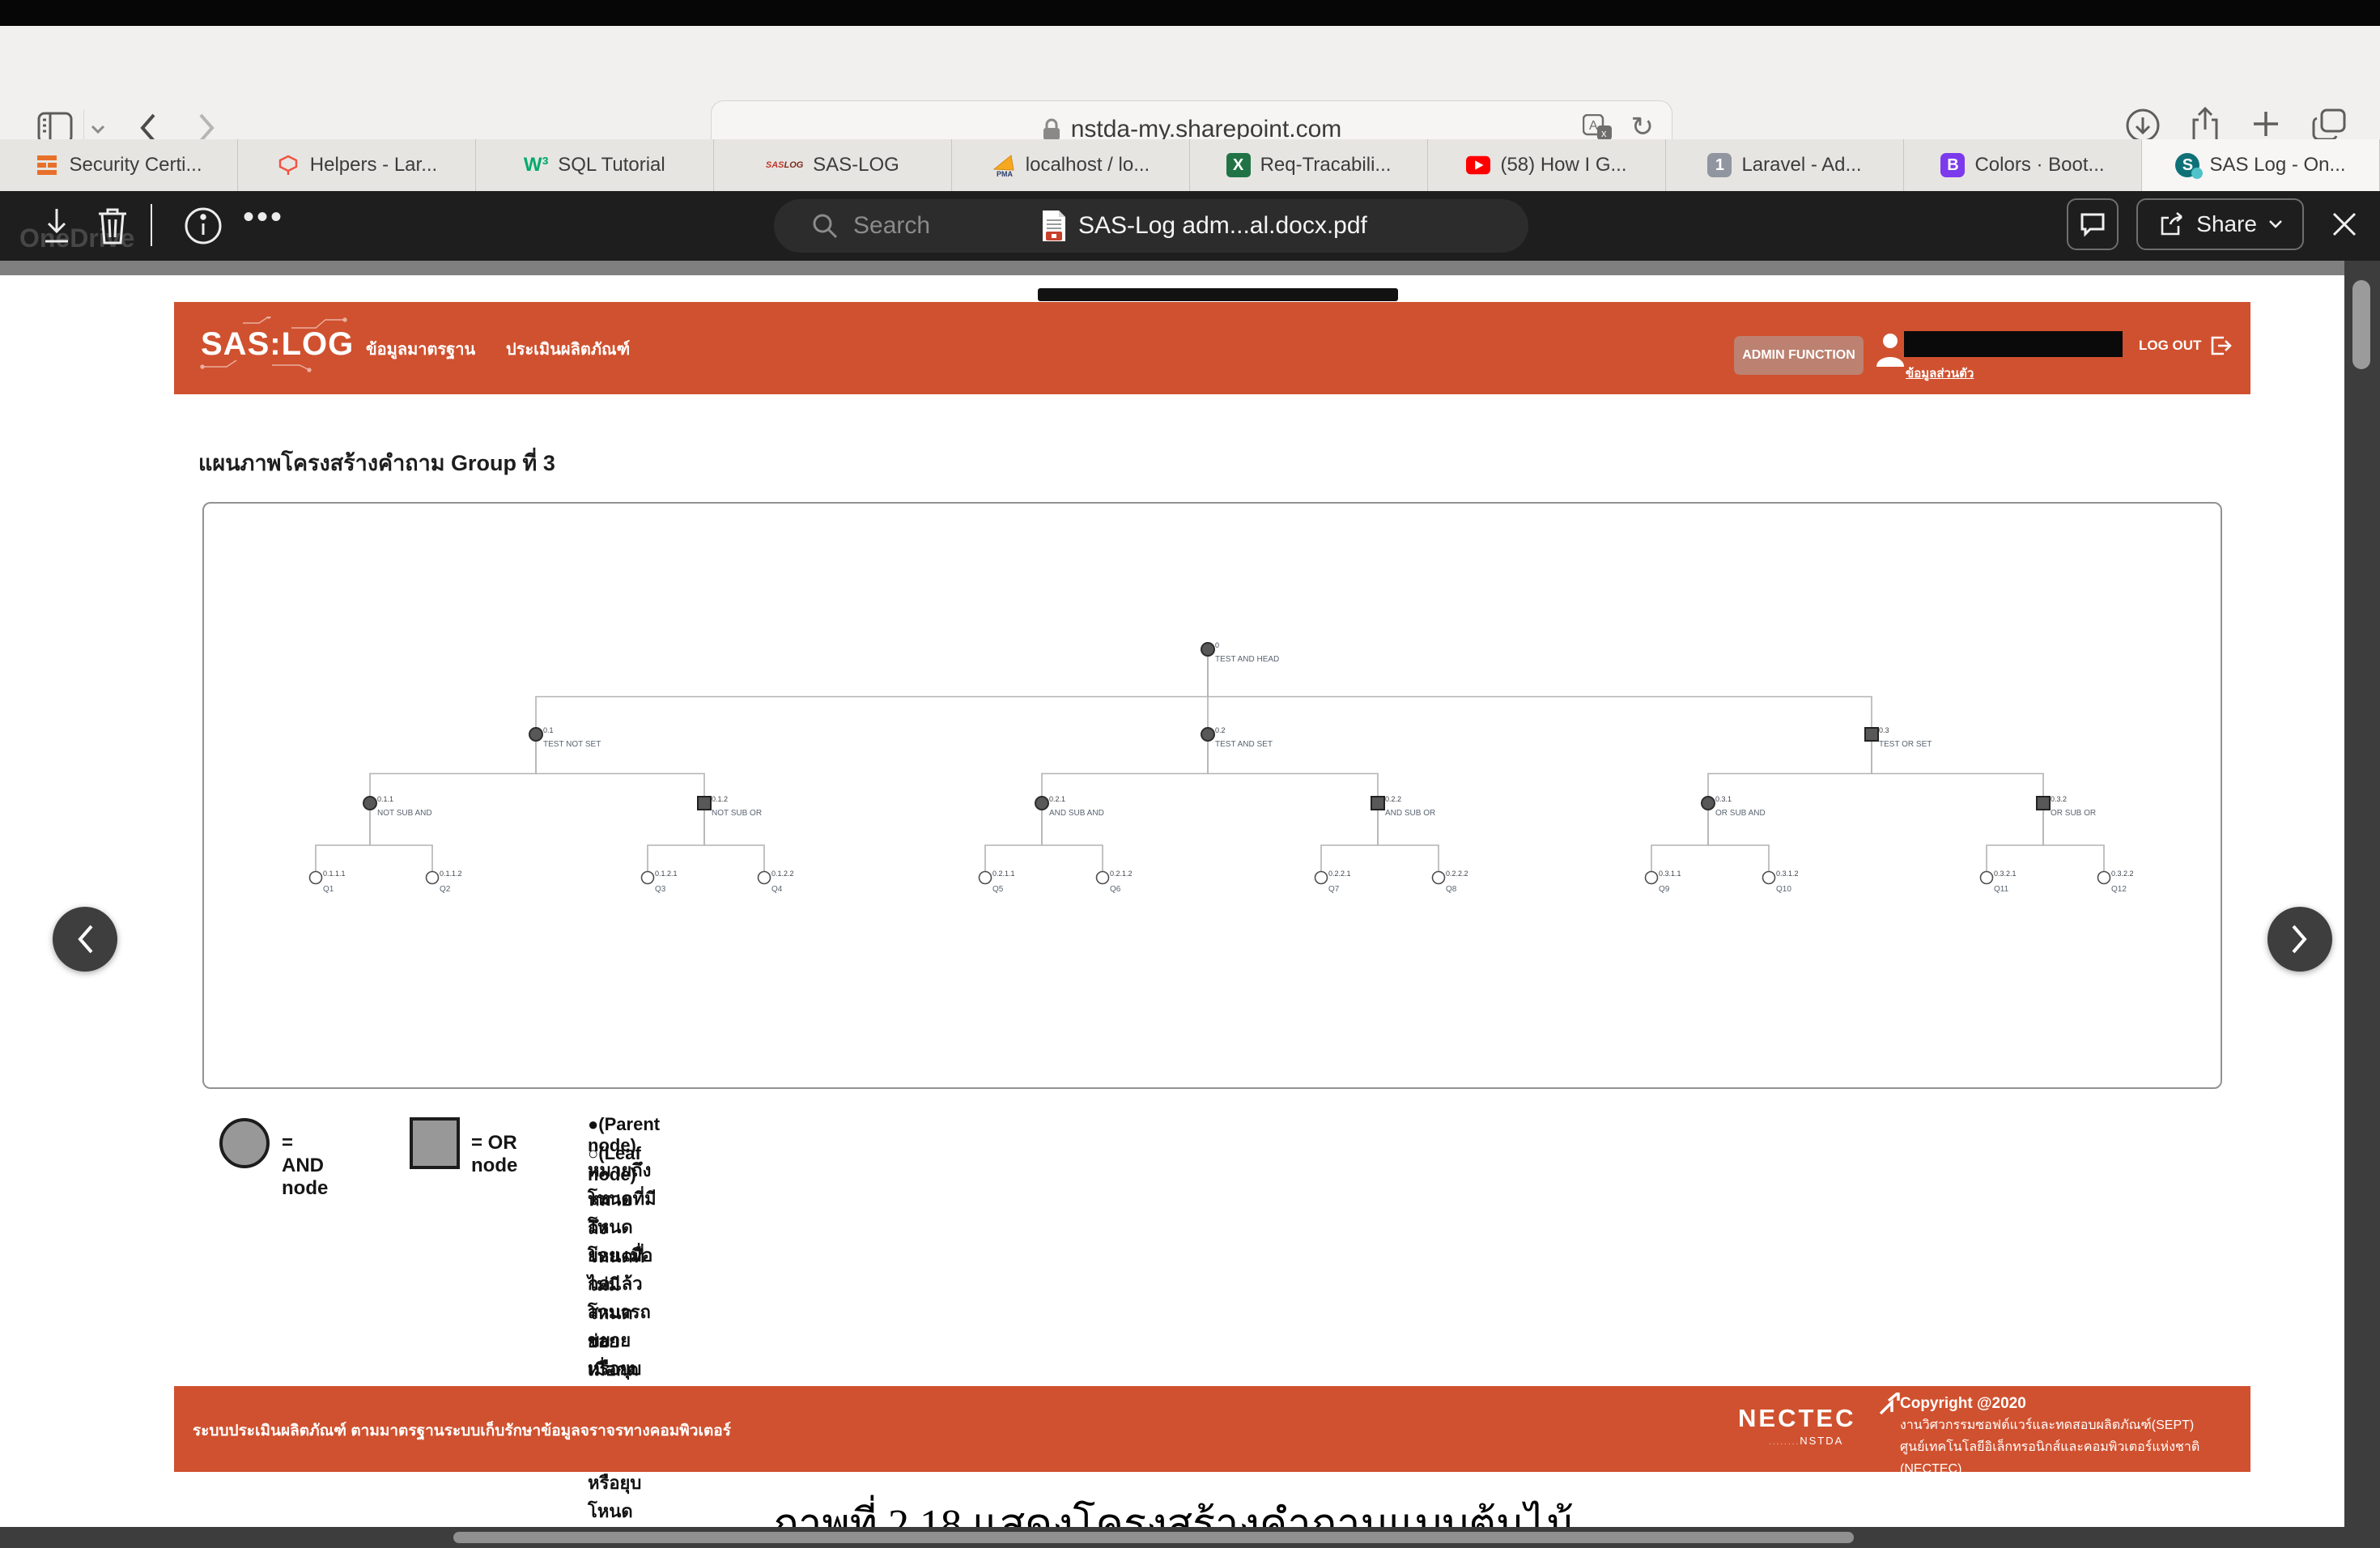 The image size is (2380, 1548). What do you see at coordinates (1889, 1404) in the screenshot?
I see `nectec-arrow-mark` at bounding box center [1889, 1404].